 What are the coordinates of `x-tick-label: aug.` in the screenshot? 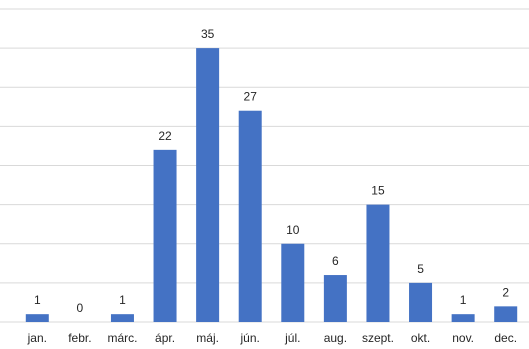 It's located at (335, 338).